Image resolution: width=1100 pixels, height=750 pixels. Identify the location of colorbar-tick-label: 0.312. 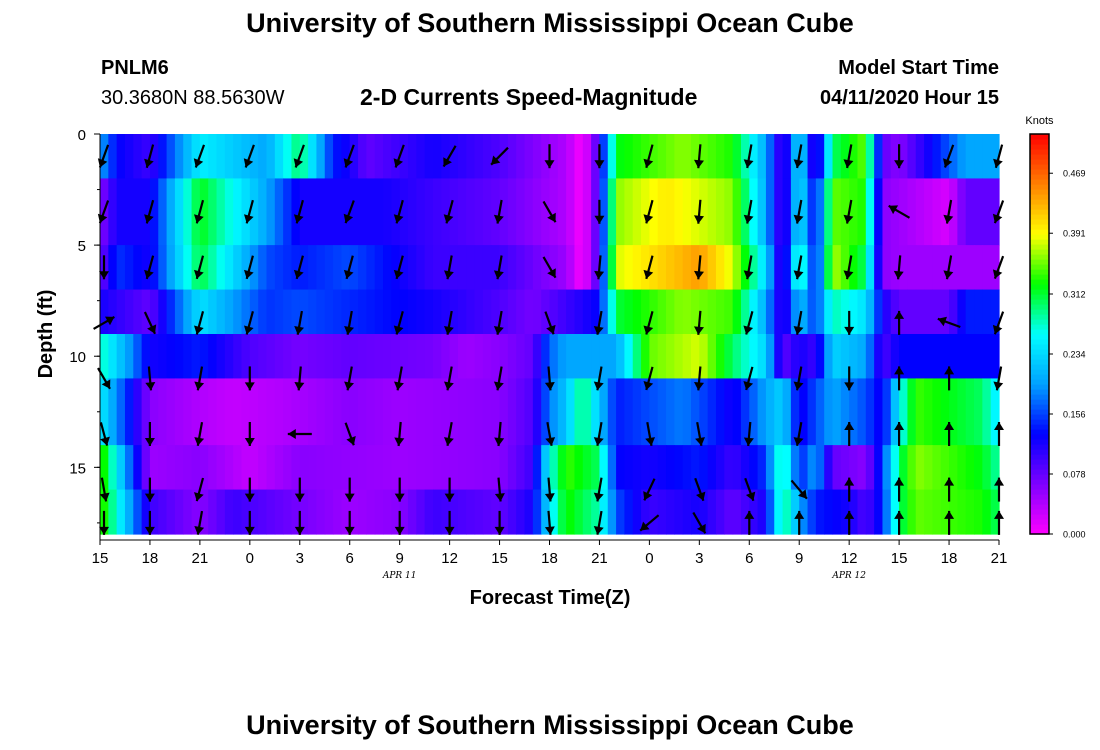
(1074, 295).